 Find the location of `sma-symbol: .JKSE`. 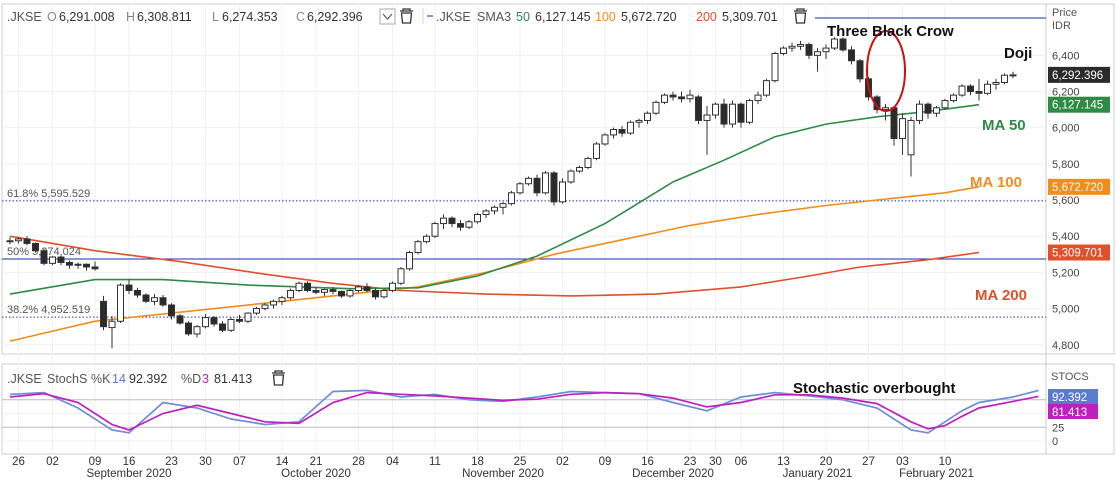

sma-symbol: .JKSE is located at coordinates (453, 17).